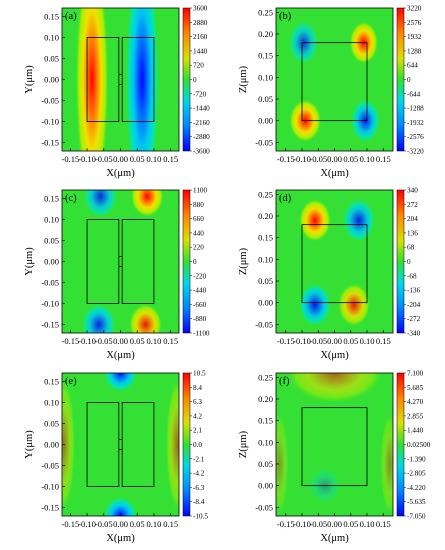 Image resolution: width=445 pixels, height=550 pixels. I want to click on colorbar-tick-label: 8.4, so click(197, 388).